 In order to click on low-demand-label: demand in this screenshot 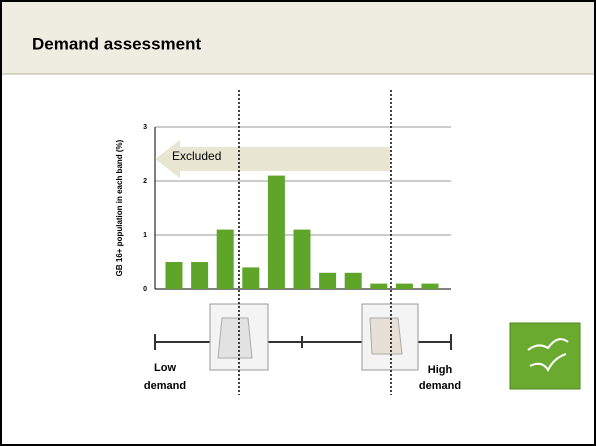, I will do `click(165, 386)`.